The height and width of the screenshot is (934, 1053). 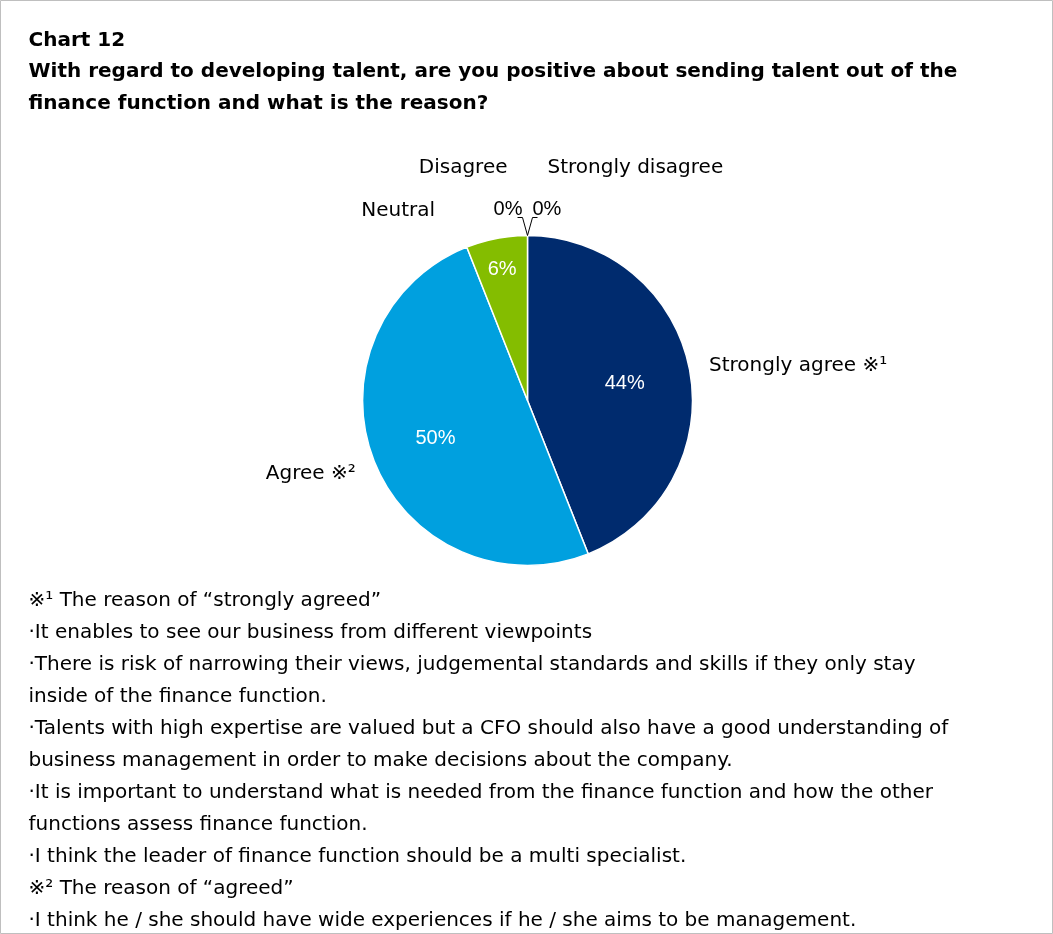 I want to click on data-label: 44%, so click(x=624, y=381).